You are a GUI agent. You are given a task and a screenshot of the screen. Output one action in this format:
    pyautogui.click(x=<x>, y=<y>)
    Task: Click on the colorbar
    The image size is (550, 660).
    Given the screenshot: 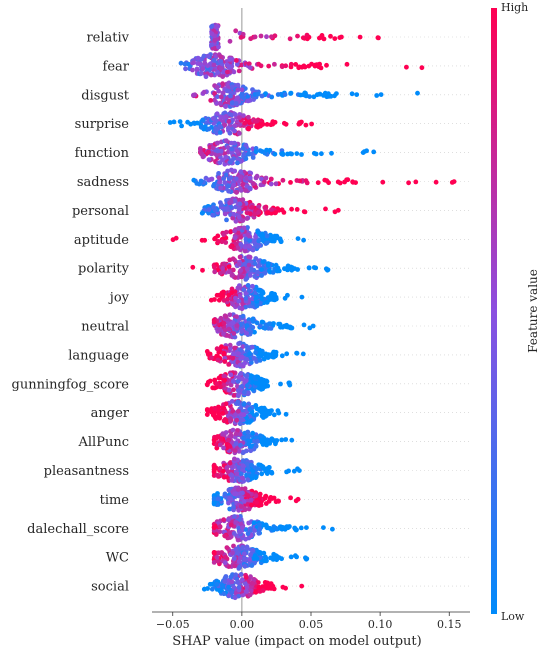 What is the action you would take?
    pyautogui.click(x=494, y=311)
    